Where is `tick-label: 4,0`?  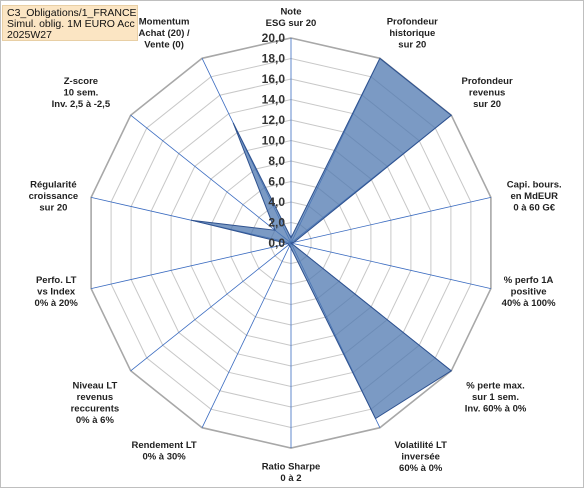 tick-label: 4,0 is located at coordinates (276, 202).